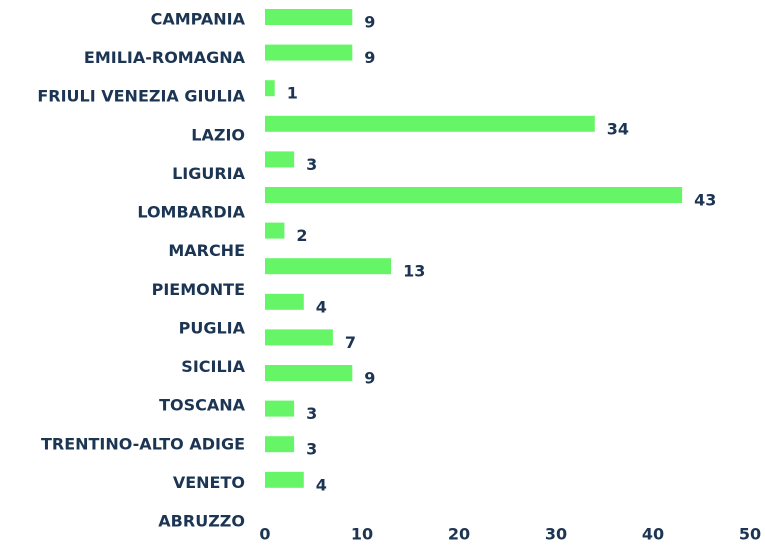 Image resolution: width=765 pixels, height=546 pixels. I want to click on x-tick-label: 40, so click(653, 534).